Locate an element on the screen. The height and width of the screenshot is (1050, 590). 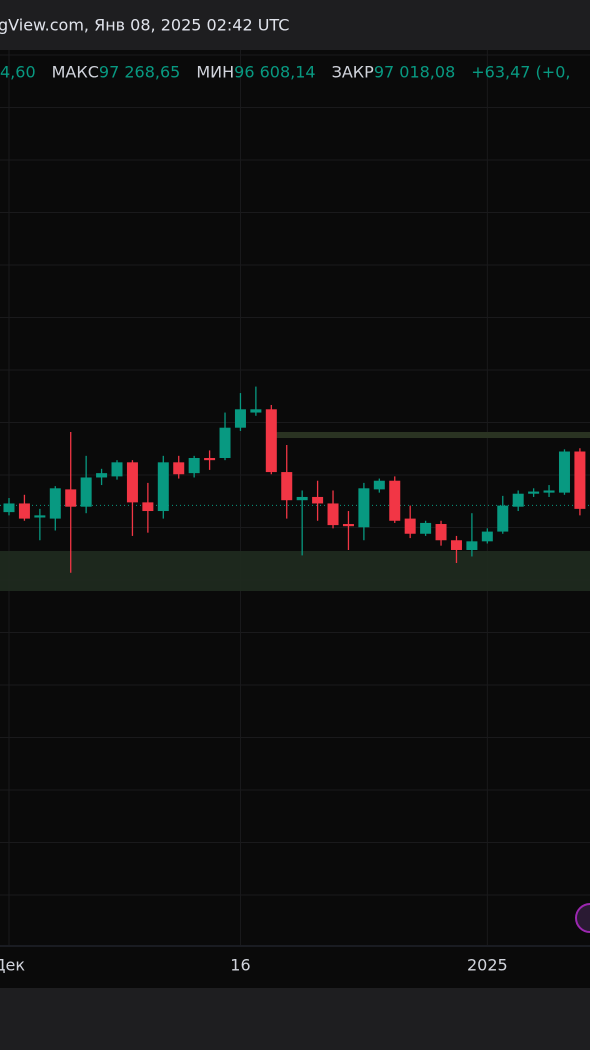
zone-band is located at coordinates (295, 571).